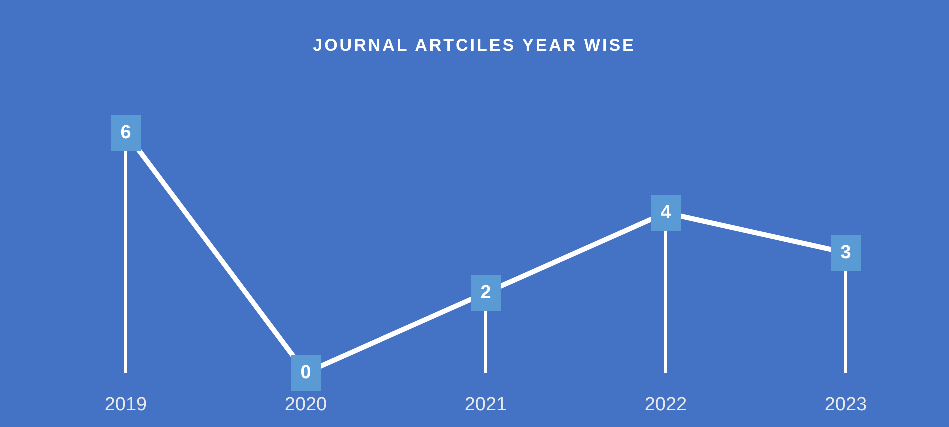 This screenshot has width=949, height=427. Describe the element at coordinates (666, 405) in the screenshot. I see `x-tick-label: 2022` at that location.